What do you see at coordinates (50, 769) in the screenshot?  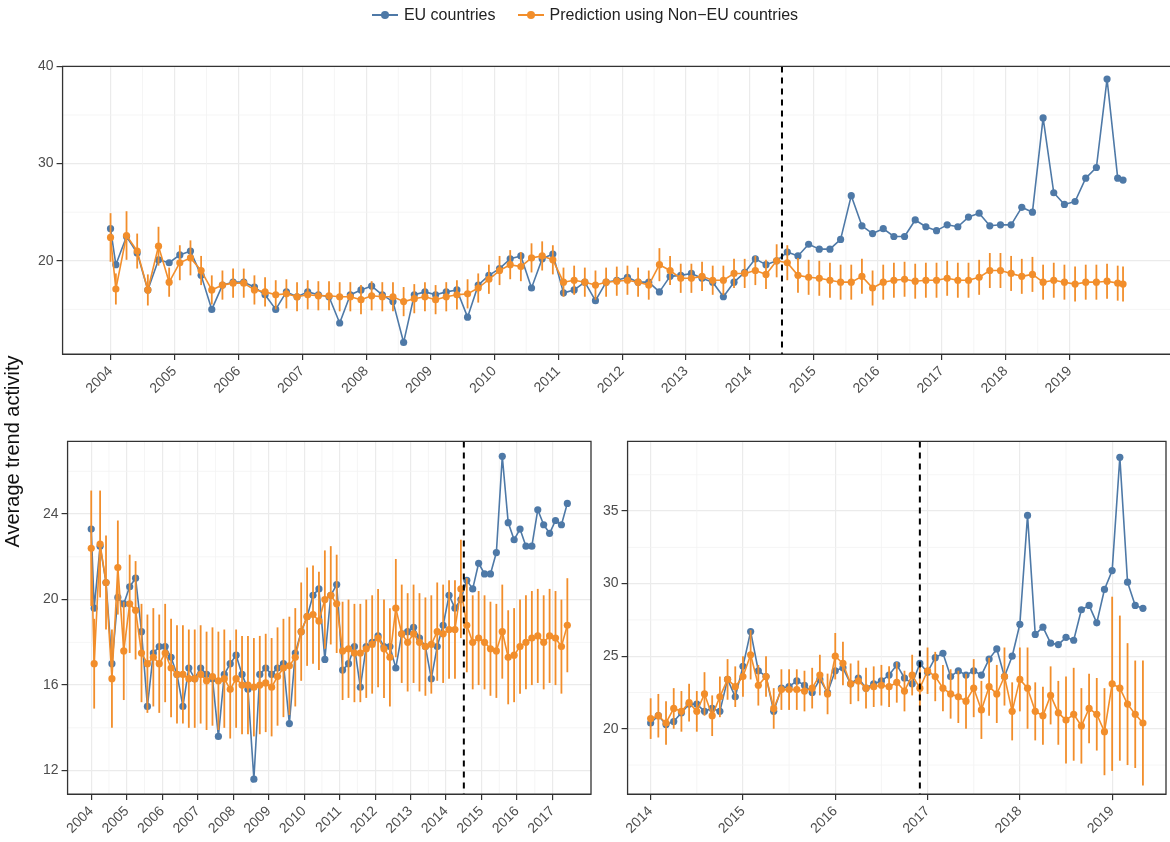 I see `y-tick-label: 12` at bounding box center [50, 769].